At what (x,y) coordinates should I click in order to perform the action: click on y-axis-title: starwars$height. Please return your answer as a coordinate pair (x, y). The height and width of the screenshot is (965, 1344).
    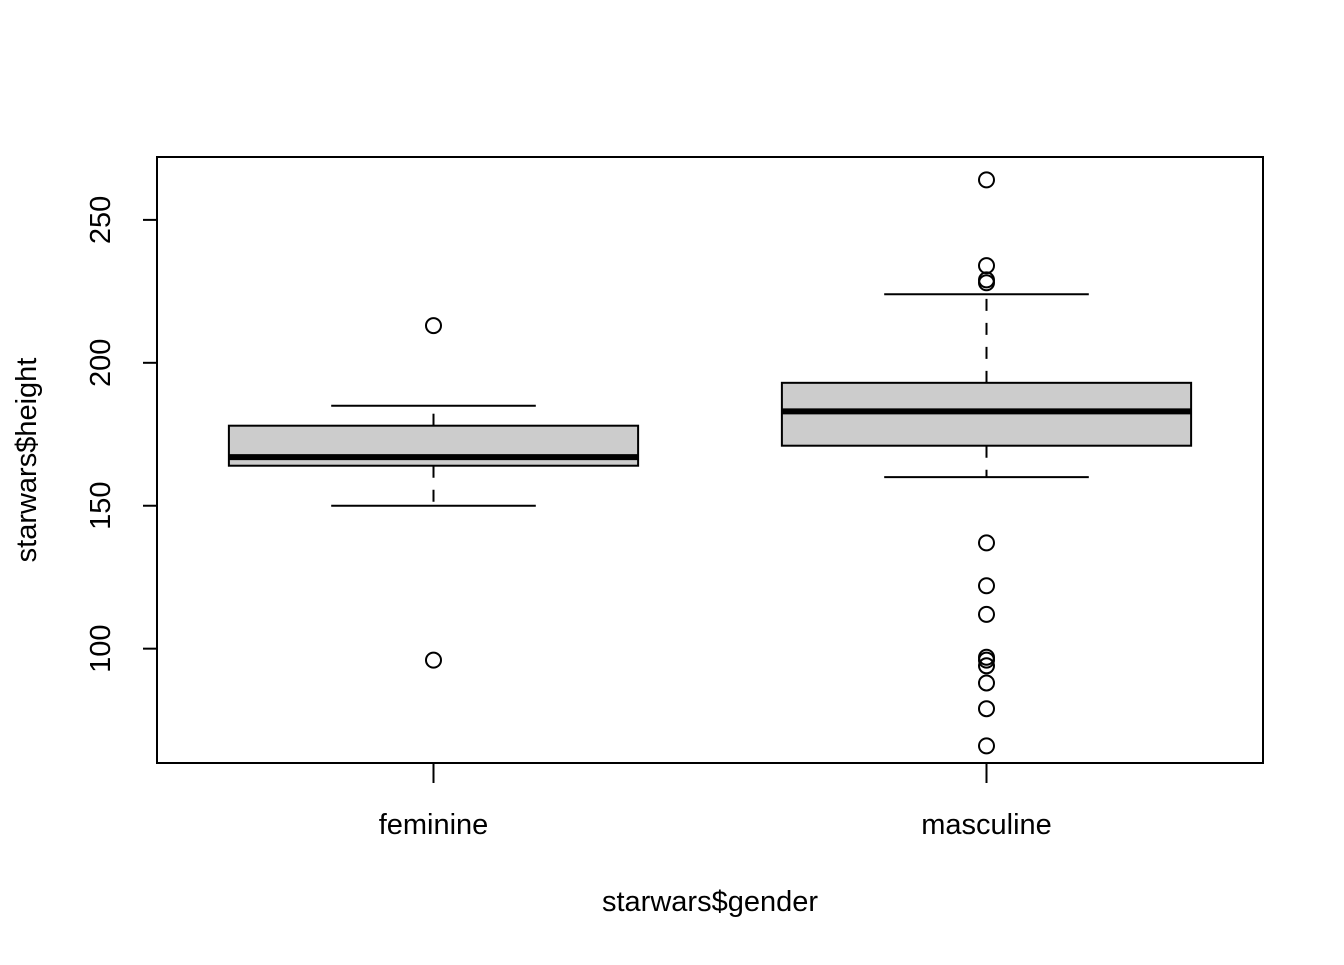
    Looking at the image, I should click on (27, 460).